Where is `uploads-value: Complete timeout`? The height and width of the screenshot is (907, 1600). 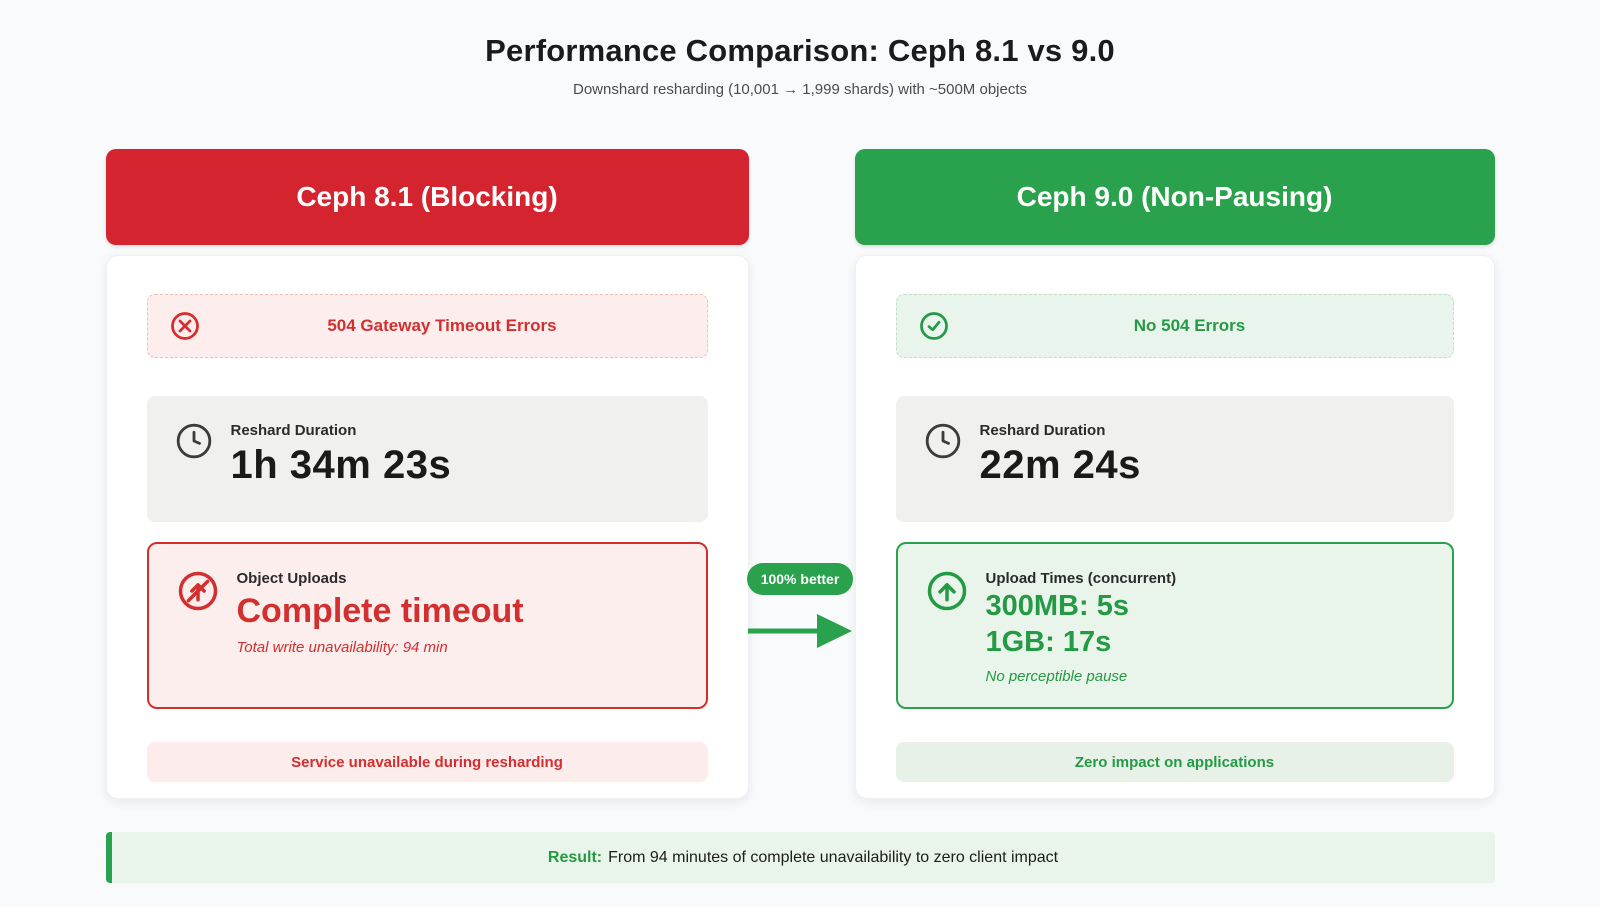
uploads-value: Complete timeout is located at coordinates (380, 611).